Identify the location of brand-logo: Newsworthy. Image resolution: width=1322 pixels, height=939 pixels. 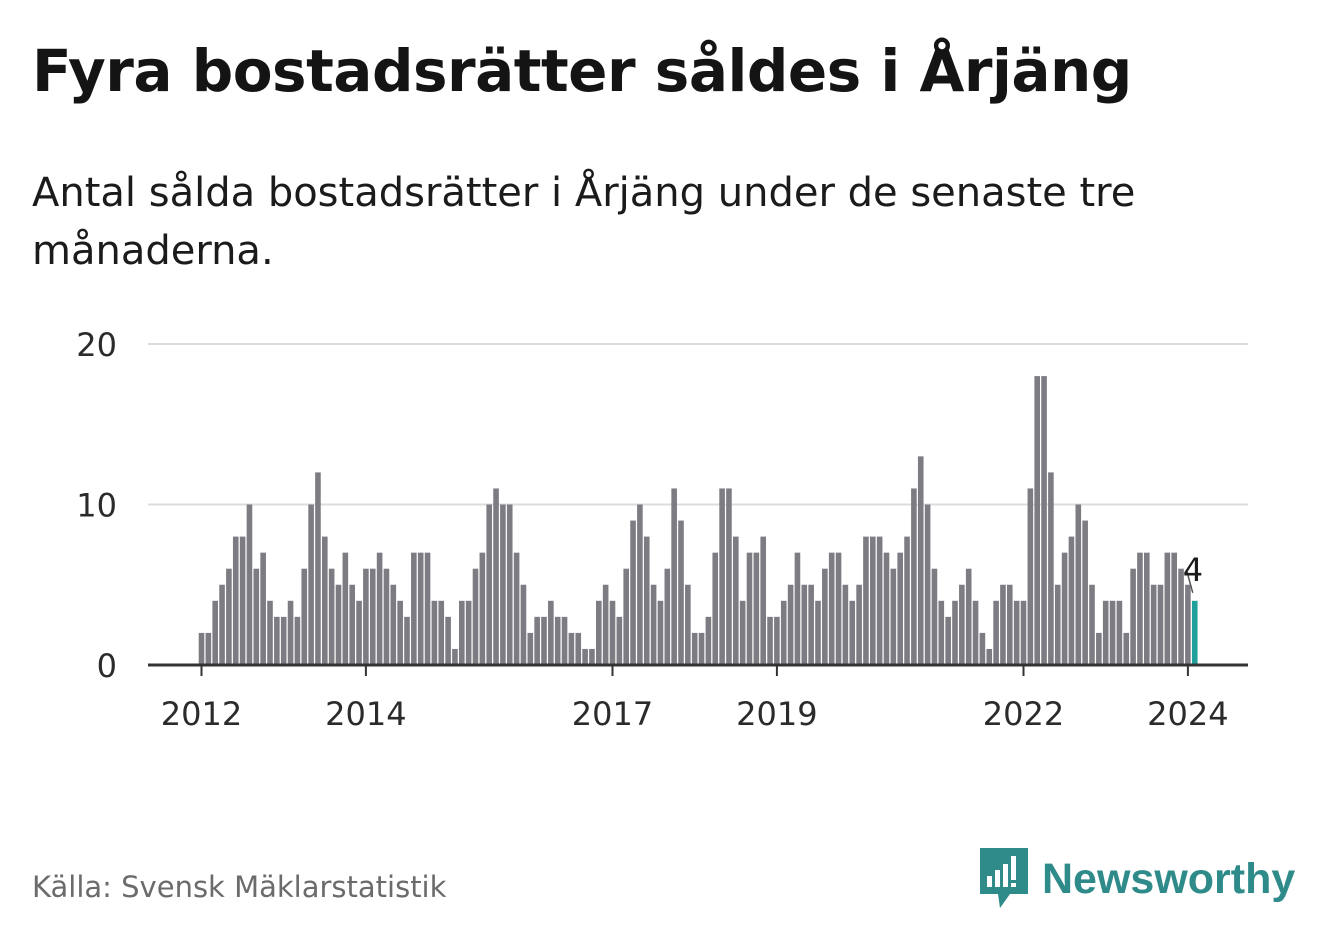
(1137, 879).